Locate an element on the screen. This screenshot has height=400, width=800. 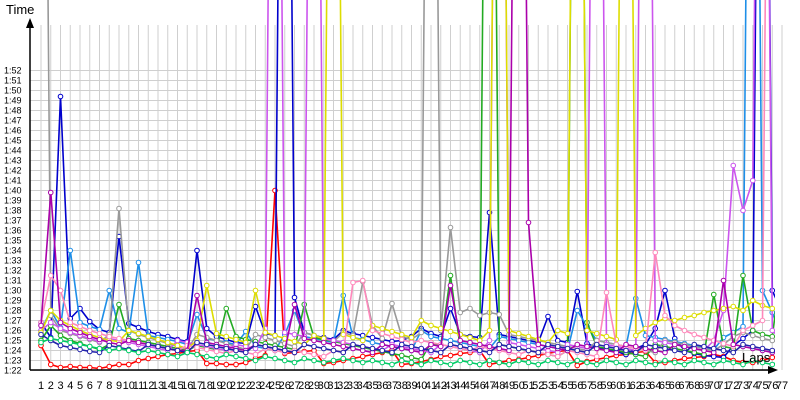
x-tick-label: 46 is located at coordinates (480, 386).